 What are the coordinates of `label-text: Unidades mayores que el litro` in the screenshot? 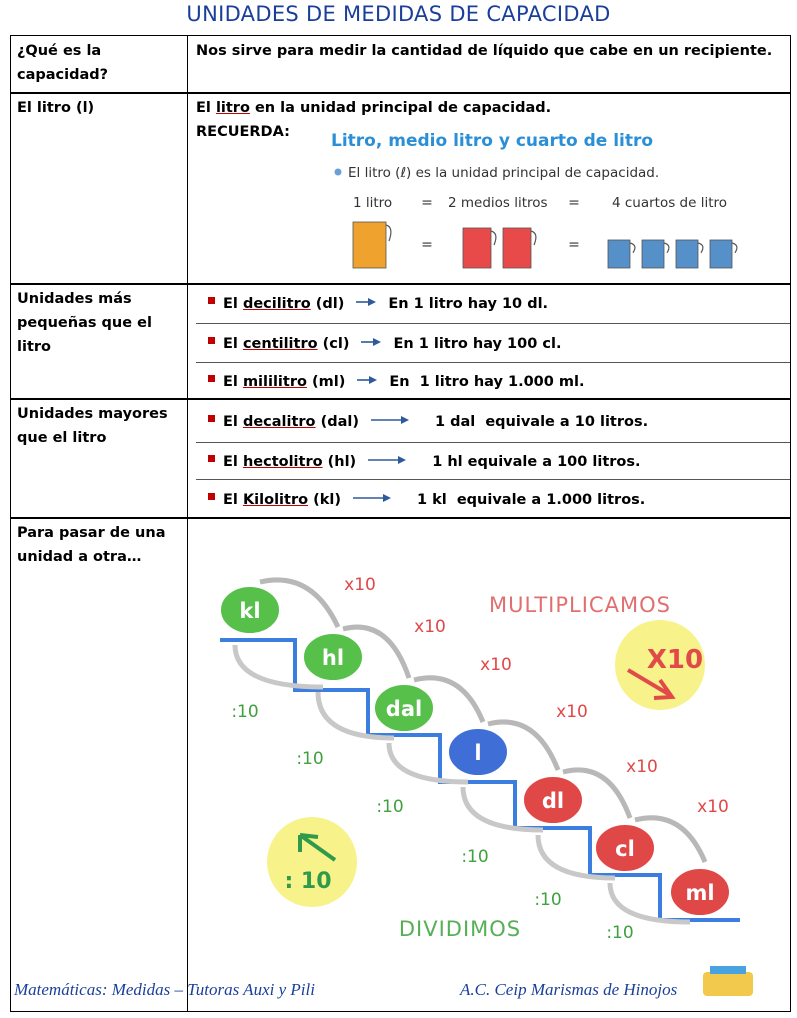 It's located at (92, 426).